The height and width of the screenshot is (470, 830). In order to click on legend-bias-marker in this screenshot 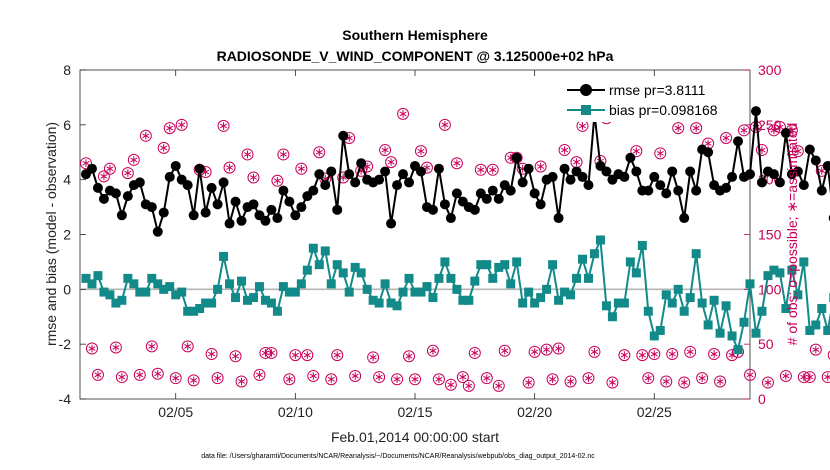, I will do `click(586, 110)`.